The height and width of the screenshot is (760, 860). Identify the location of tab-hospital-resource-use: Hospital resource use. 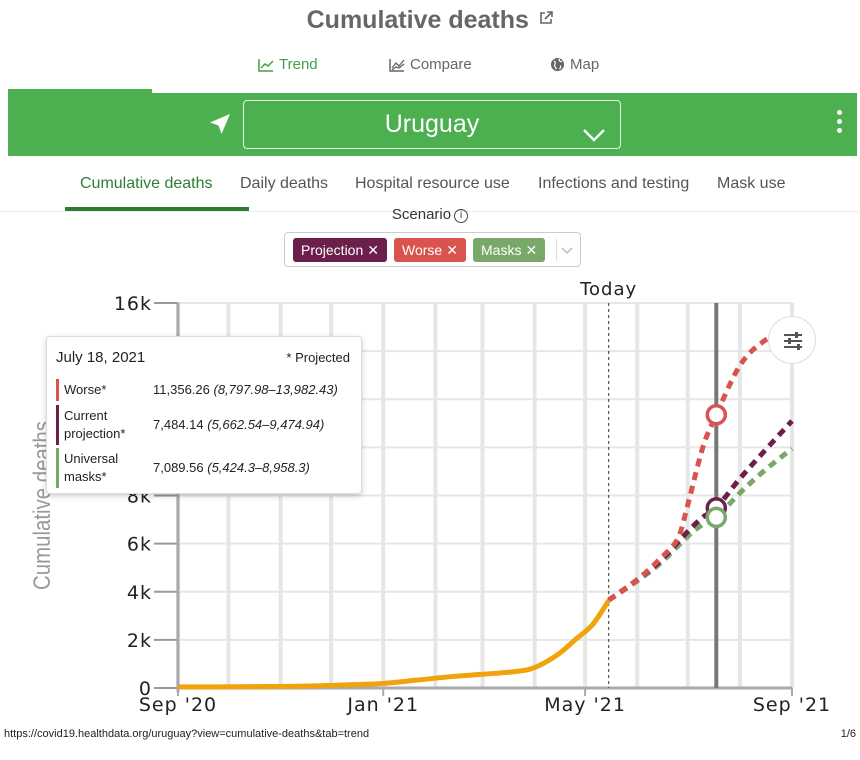
(432, 183).